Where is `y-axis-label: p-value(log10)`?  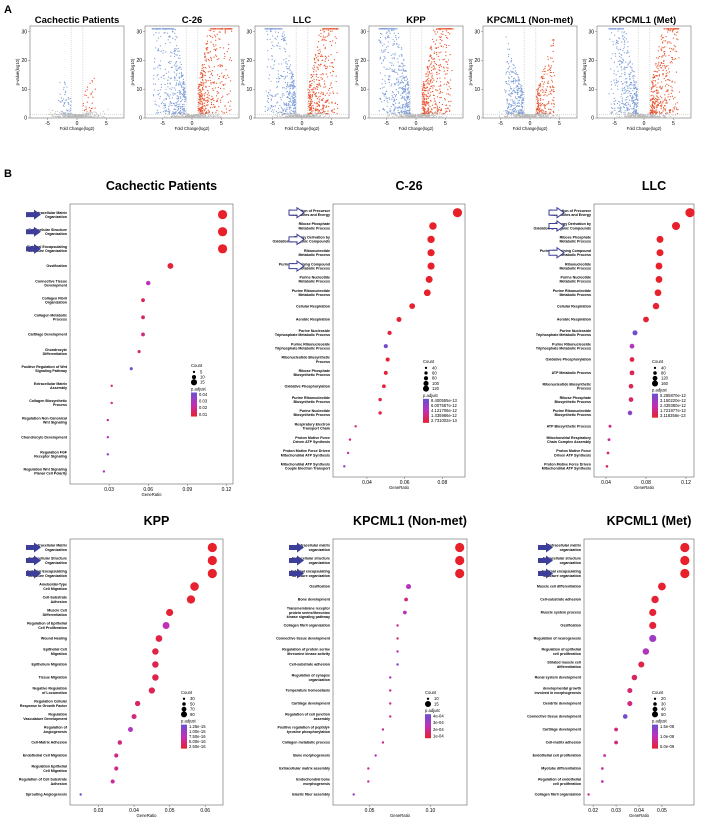
y-axis-label: p-value(log10) is located at coordinates (132, 71).